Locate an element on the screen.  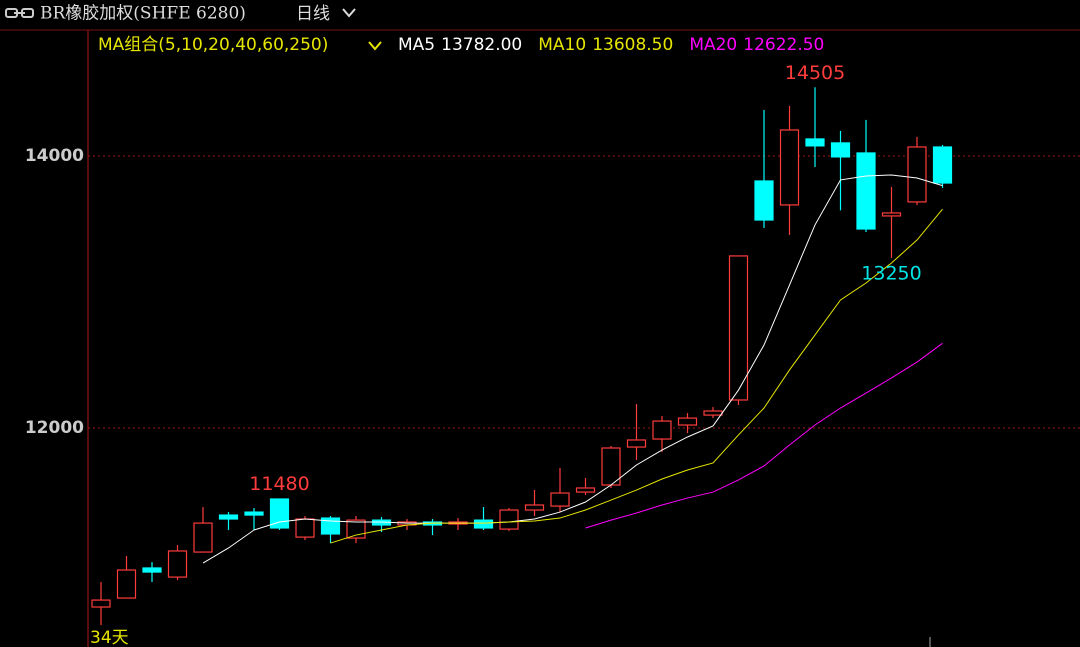
legend-value: 13608.50 is located at coordinates (632, 45).